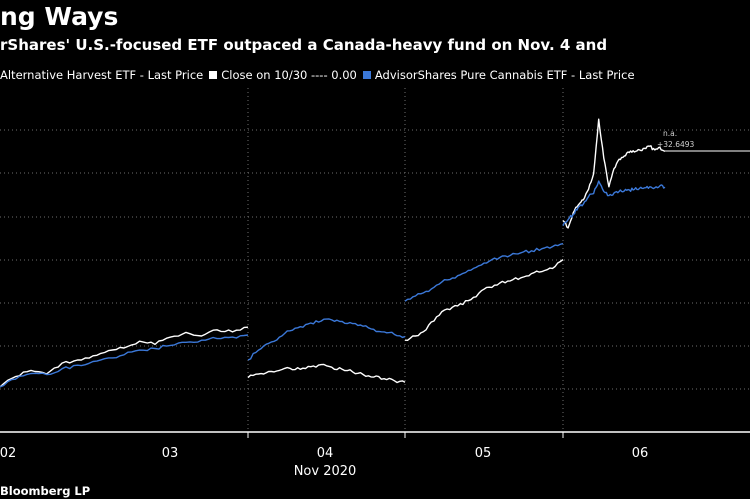 The image size is (750, 499). What do you see at coordinates (45, 491) in the screenshot?
I see `source-footer: Bloomberg LP` at bounding box center [45, 491].